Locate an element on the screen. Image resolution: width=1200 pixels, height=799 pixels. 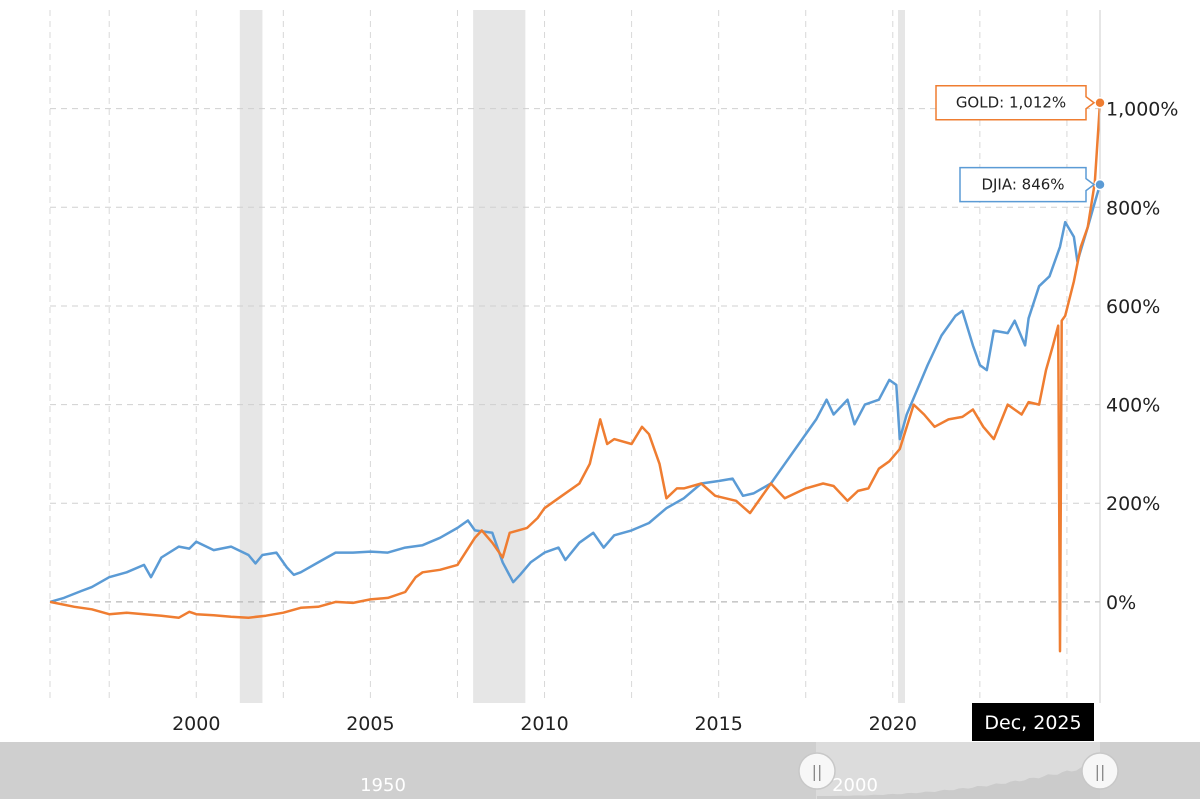
navigator-left-handle: || is located at coordinates (817, 771).